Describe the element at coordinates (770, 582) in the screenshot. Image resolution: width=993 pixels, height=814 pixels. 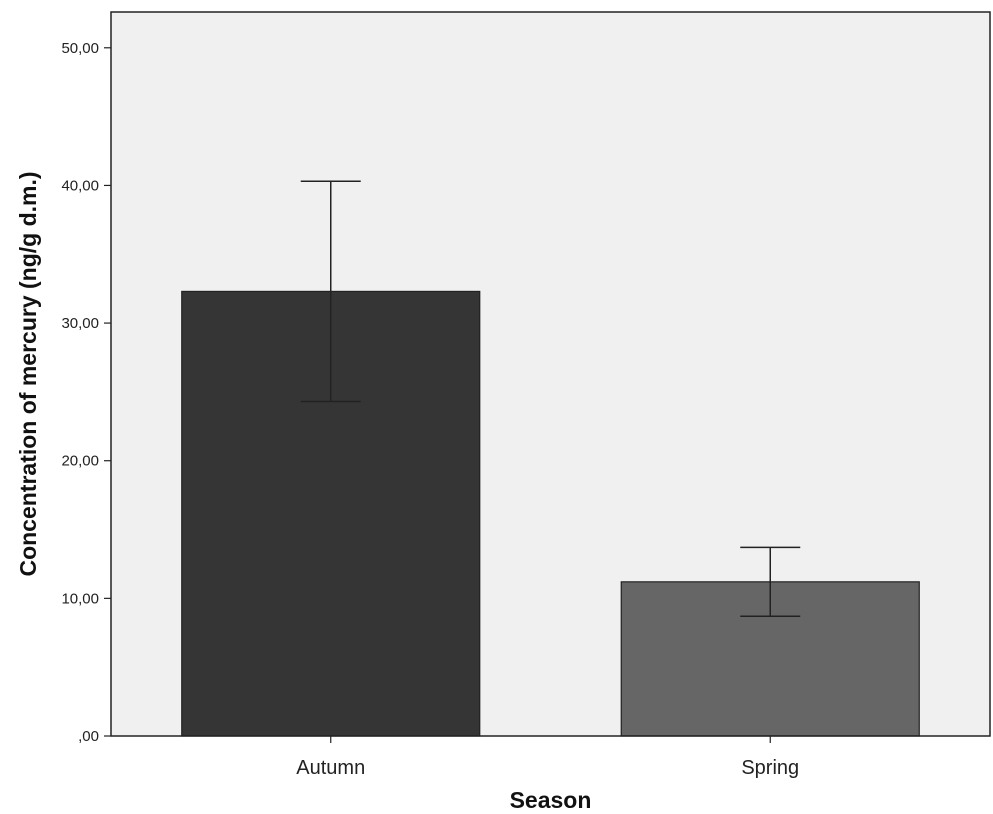
I see `error-bar-spring` at that location.